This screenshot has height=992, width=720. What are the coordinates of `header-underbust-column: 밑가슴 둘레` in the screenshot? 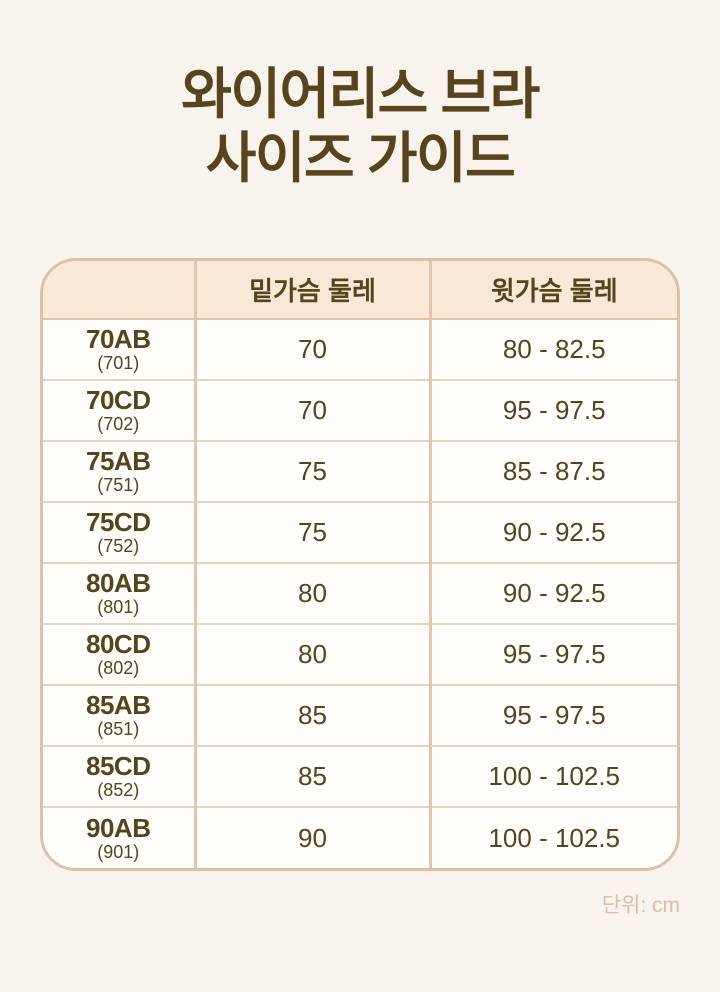 It's located at (312, 290).